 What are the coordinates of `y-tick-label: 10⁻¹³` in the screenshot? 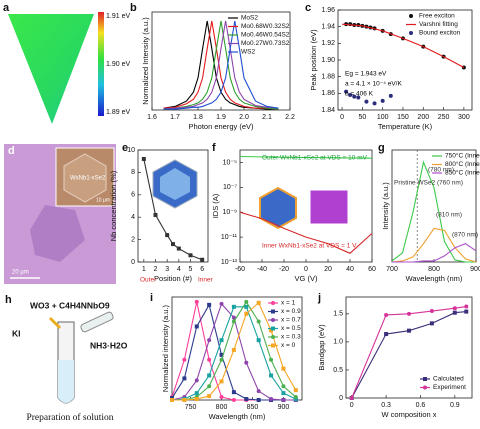 It's located at (229, 262).